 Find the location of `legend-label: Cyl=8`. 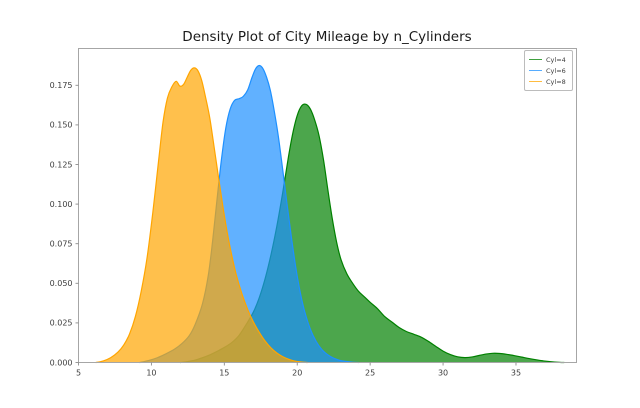

legend-label: Cyl=8 is located at coordinates (556, 81).